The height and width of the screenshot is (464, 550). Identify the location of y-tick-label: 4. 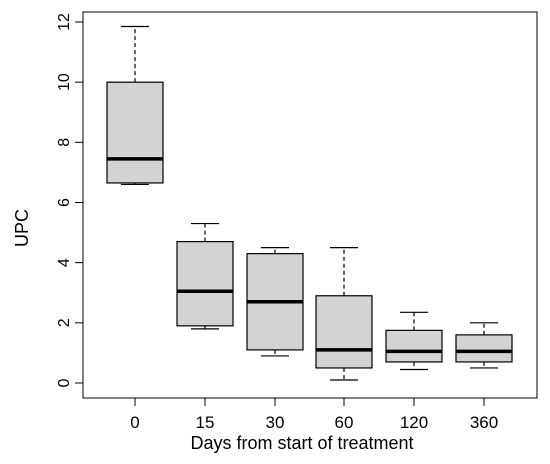
(64, 262).